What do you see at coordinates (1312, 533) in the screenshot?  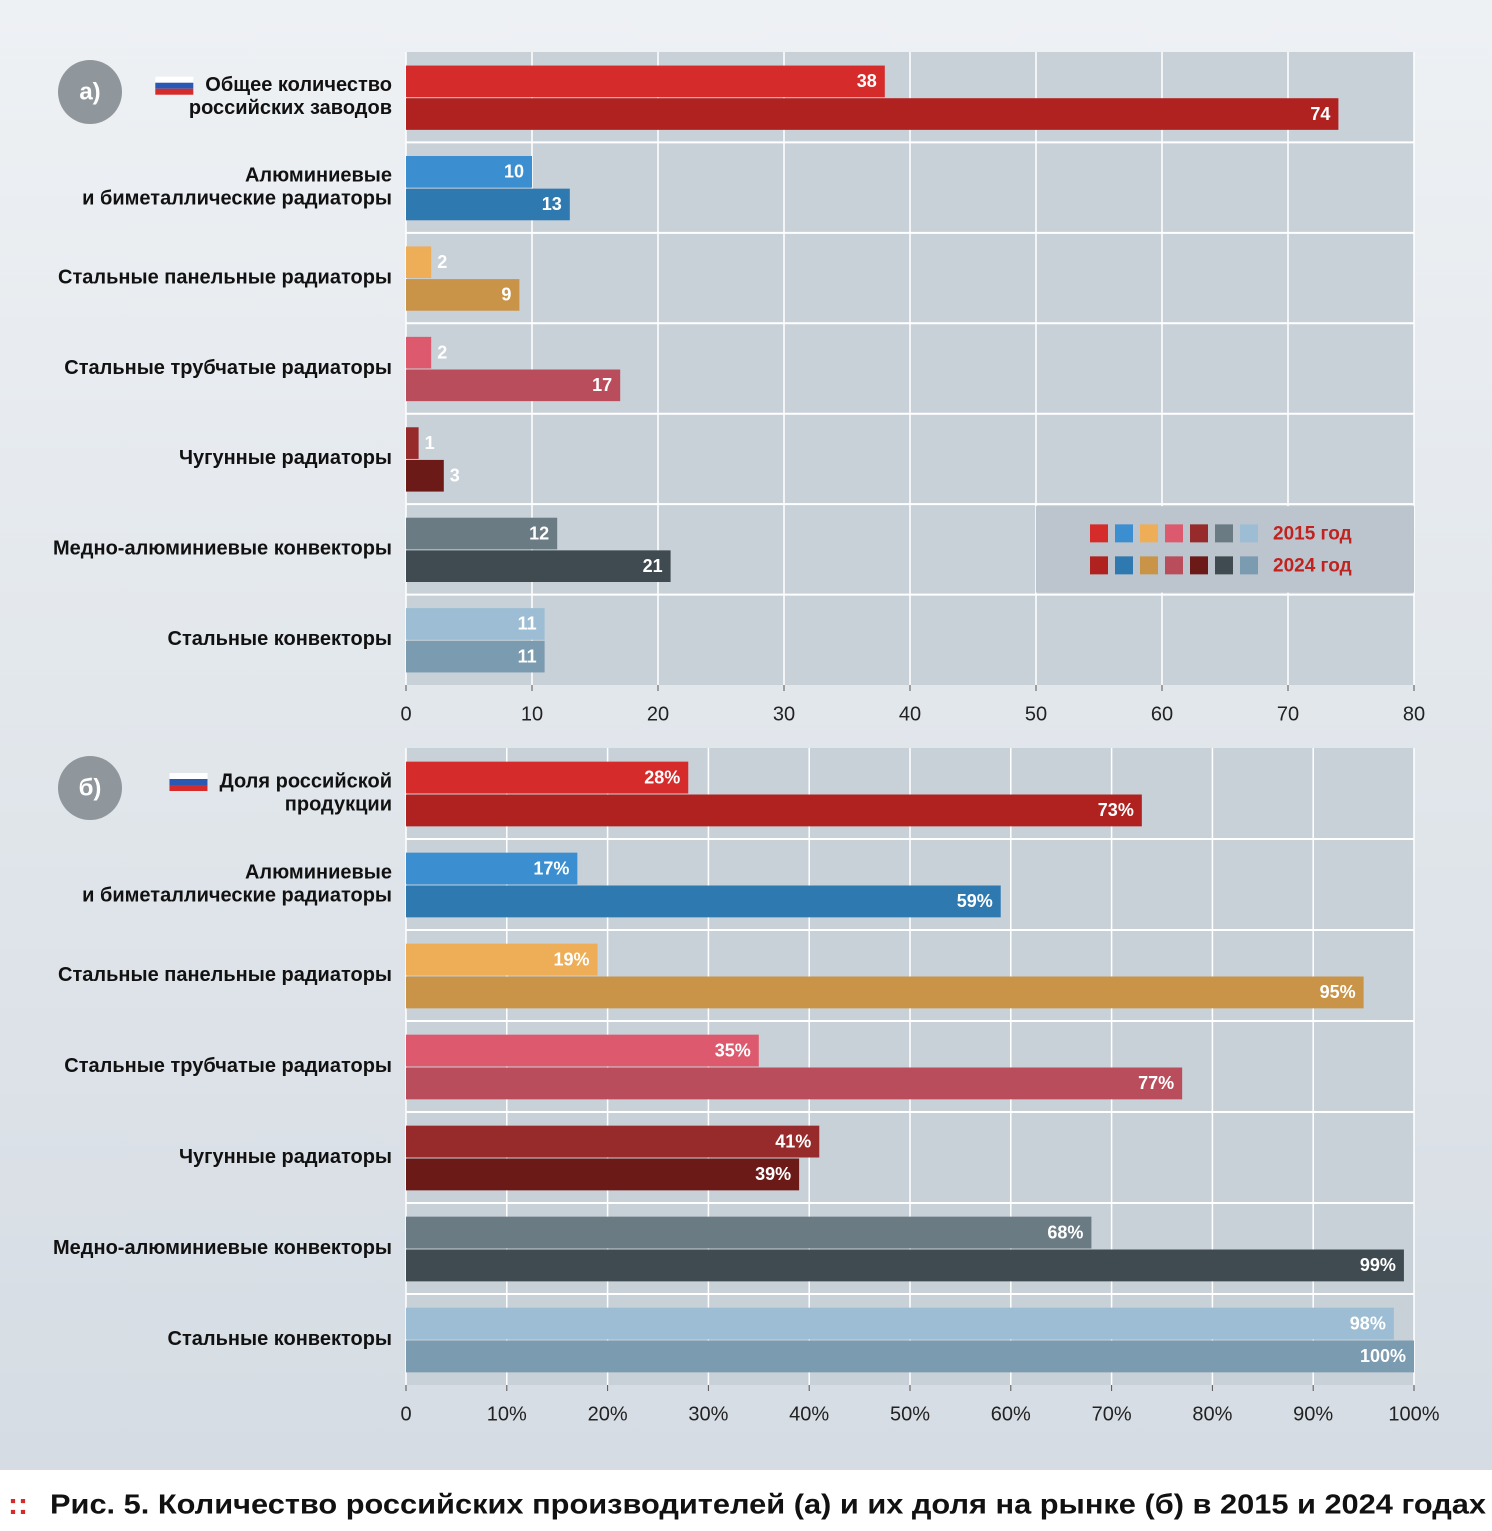 I see `legend-label: 2015 год` at bounding box center [1312, 533].